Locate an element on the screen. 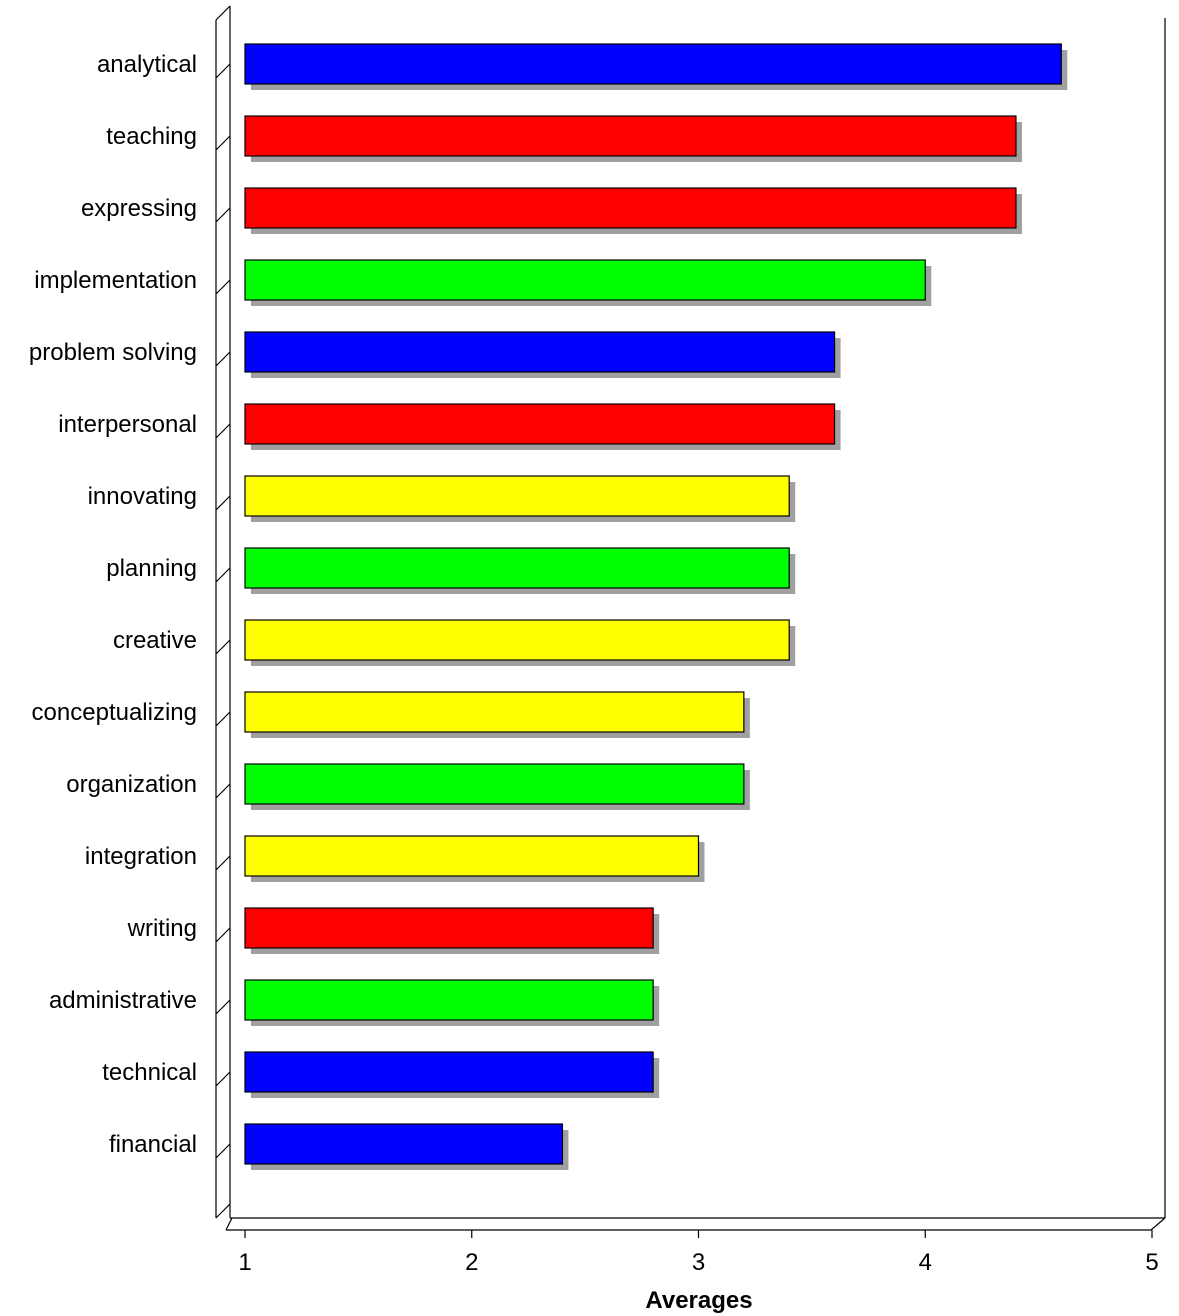 Image resolution: width=1179 pixels, height=1316 pixels. floor-corner-left is located at coordinates (229, 1224).